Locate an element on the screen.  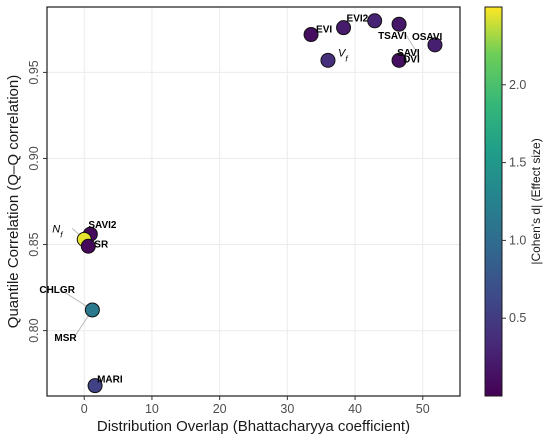
point-label: EVI is located at coordinates (324, 30).